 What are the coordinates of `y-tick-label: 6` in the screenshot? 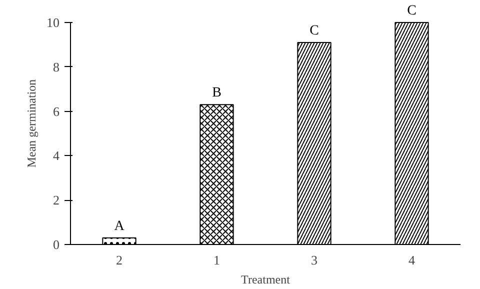 It's located at (56, 111).